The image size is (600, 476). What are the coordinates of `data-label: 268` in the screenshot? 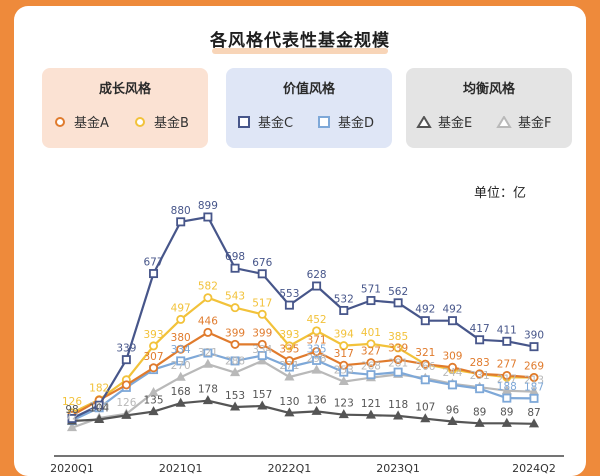 It's located at (371, 367).